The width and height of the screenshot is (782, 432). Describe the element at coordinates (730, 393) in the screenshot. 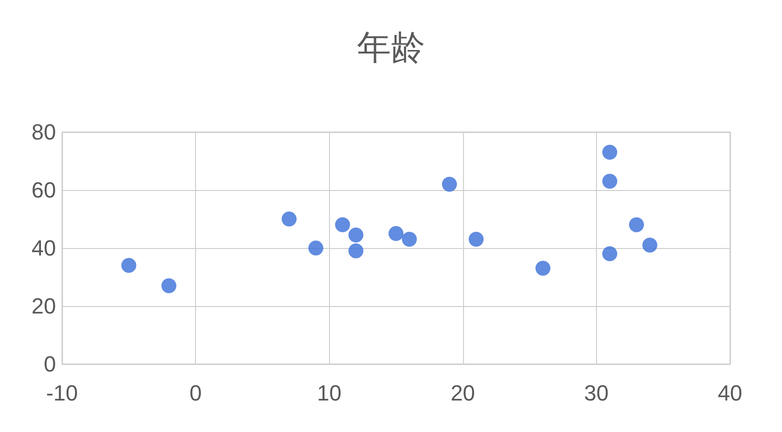

I see `x-tick-label: 40` at that location.